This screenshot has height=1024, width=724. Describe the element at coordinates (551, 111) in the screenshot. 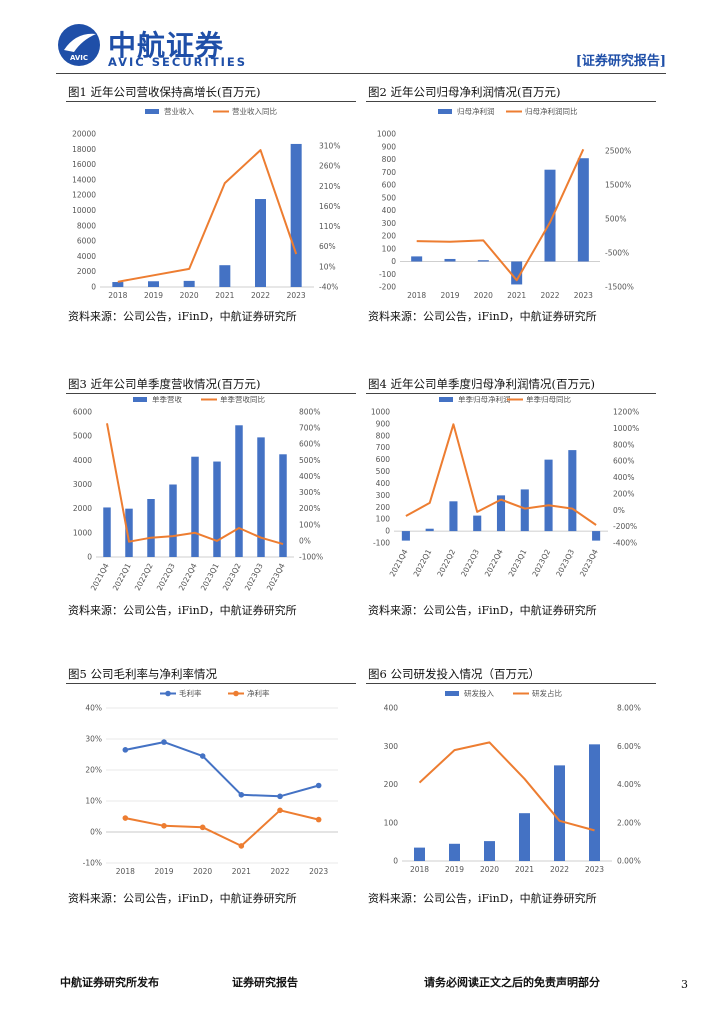

I see `legend-label: 归母净利润同比` at that location.